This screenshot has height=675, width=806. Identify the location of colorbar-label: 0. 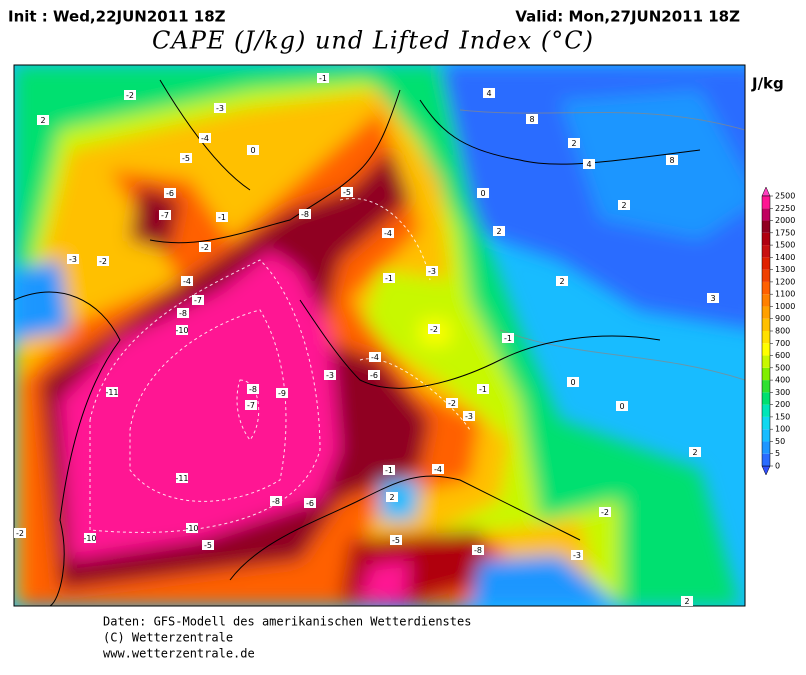
(777, 466).